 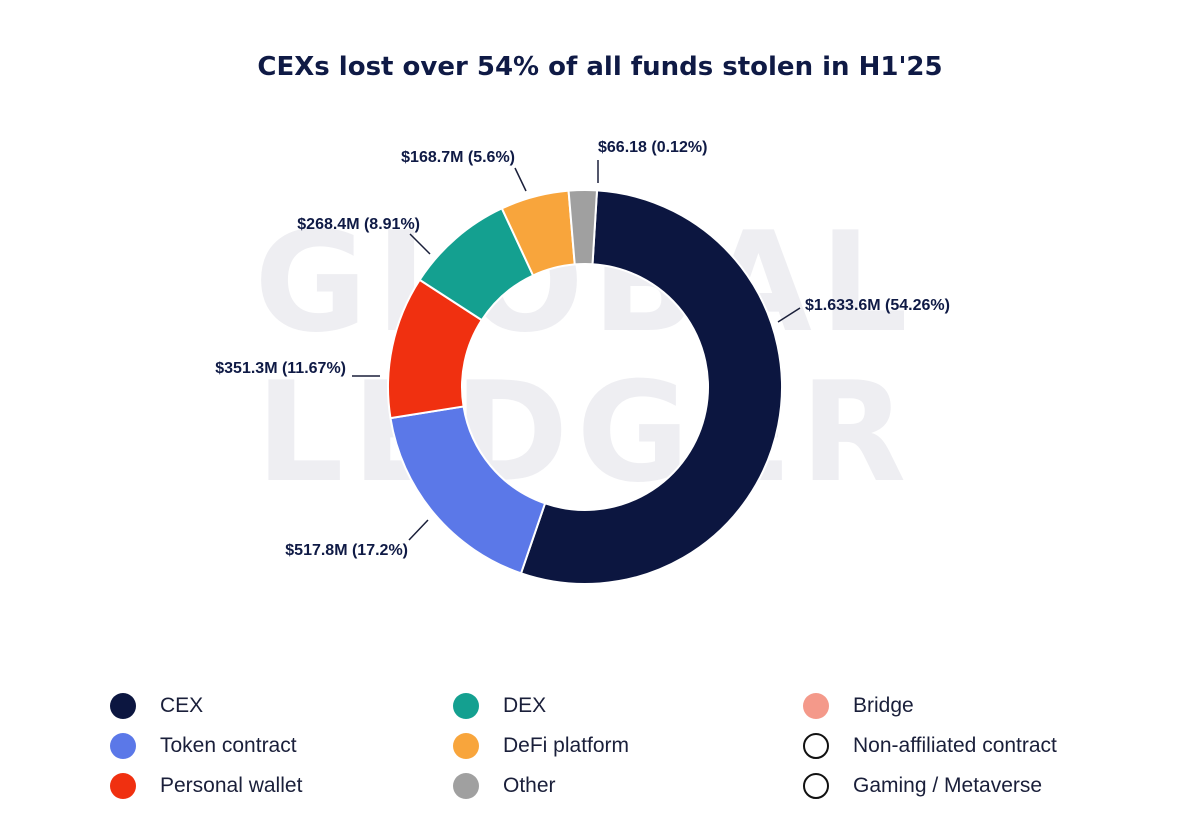 I want to click on legend-item: Non-affiliated contract, so click(x=930, y=746).